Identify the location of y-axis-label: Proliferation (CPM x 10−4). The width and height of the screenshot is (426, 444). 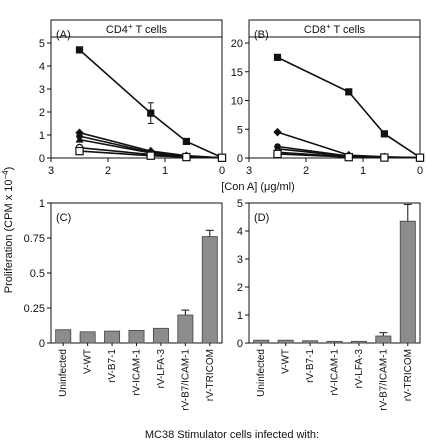
(8, 230).